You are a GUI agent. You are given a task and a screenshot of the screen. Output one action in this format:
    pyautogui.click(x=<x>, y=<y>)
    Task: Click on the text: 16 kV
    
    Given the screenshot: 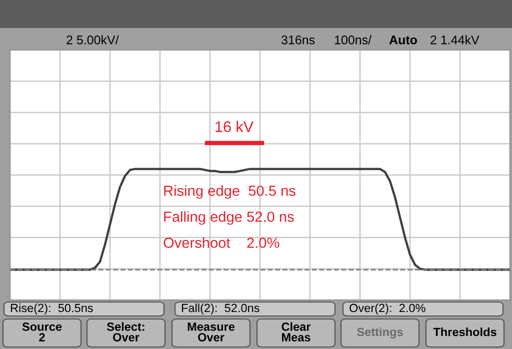 What is the action you would take?
    pyautogui.click(x=235, y=126)
    